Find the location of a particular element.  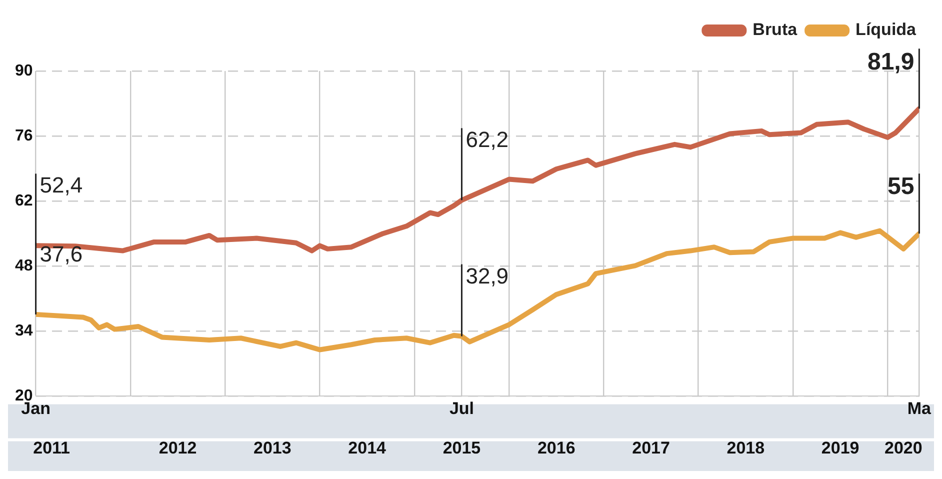

data-label: 62,2 is located at coordinates (487, 139).